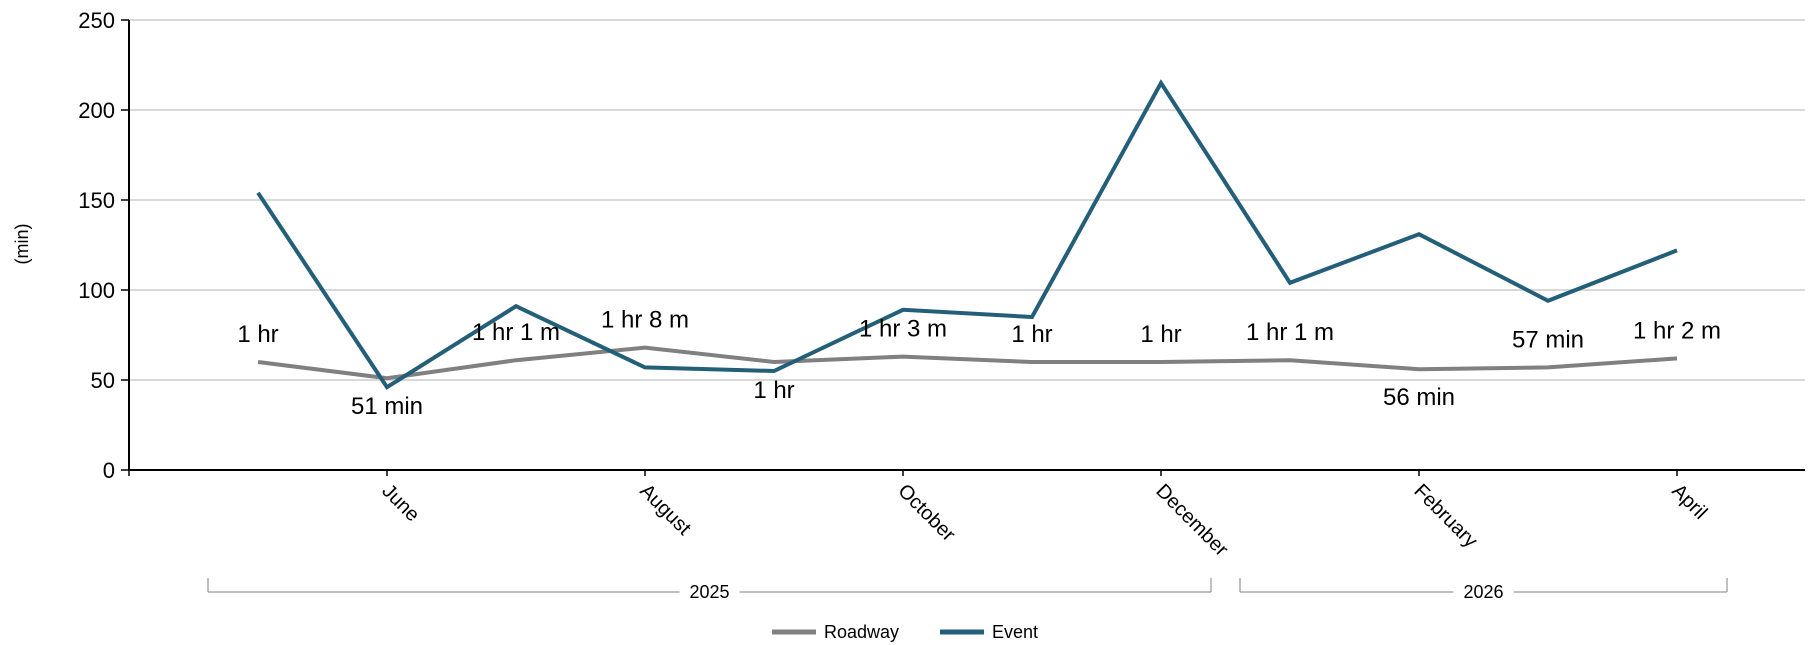  I want to click on y-tick-label: 50, so click(103, 380).